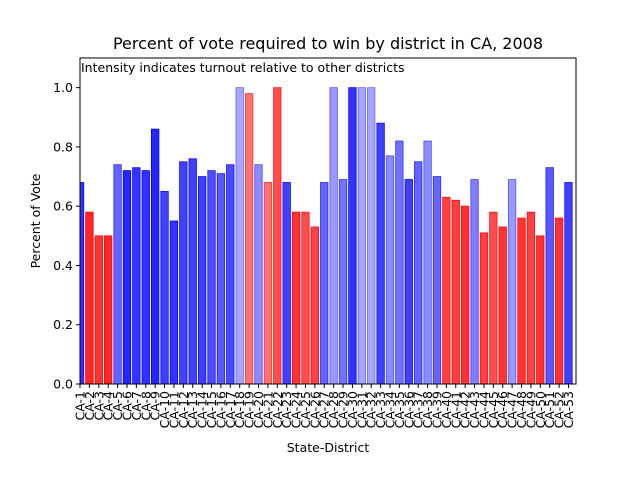 This screenshot has width=640, height=480. I want to click on x-tick-label: CA-28, so click(333, 409).